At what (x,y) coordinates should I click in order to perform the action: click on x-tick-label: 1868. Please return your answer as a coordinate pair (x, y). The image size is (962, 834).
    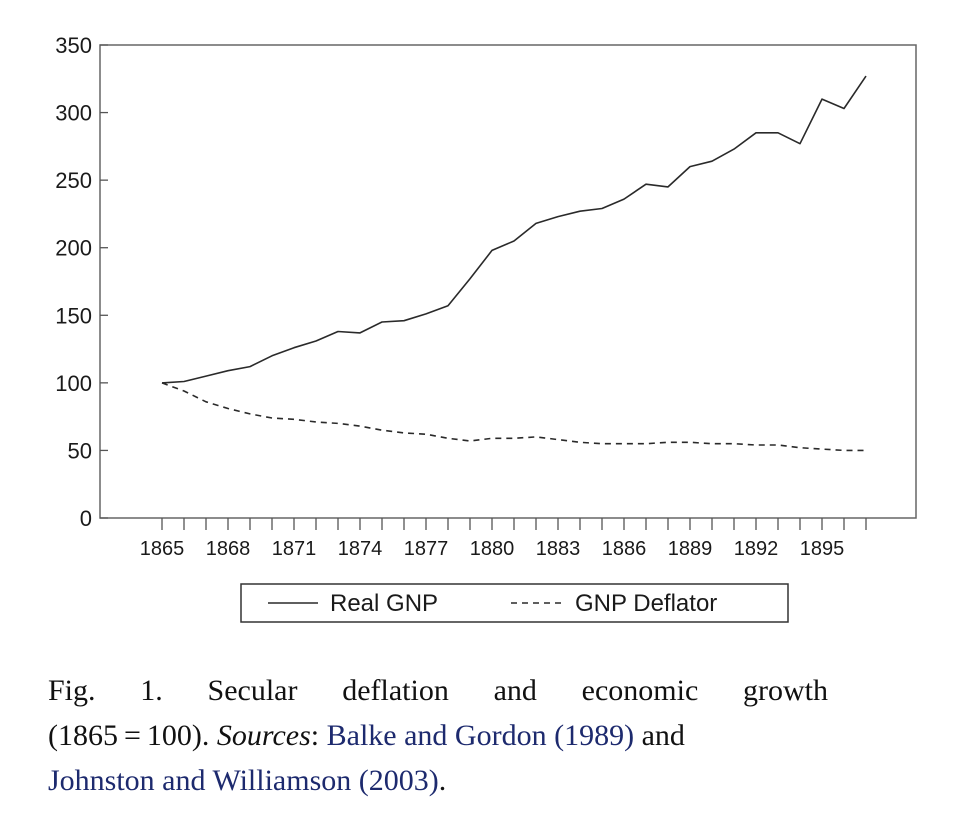
    Looking at the image, I should click on (228, 549).